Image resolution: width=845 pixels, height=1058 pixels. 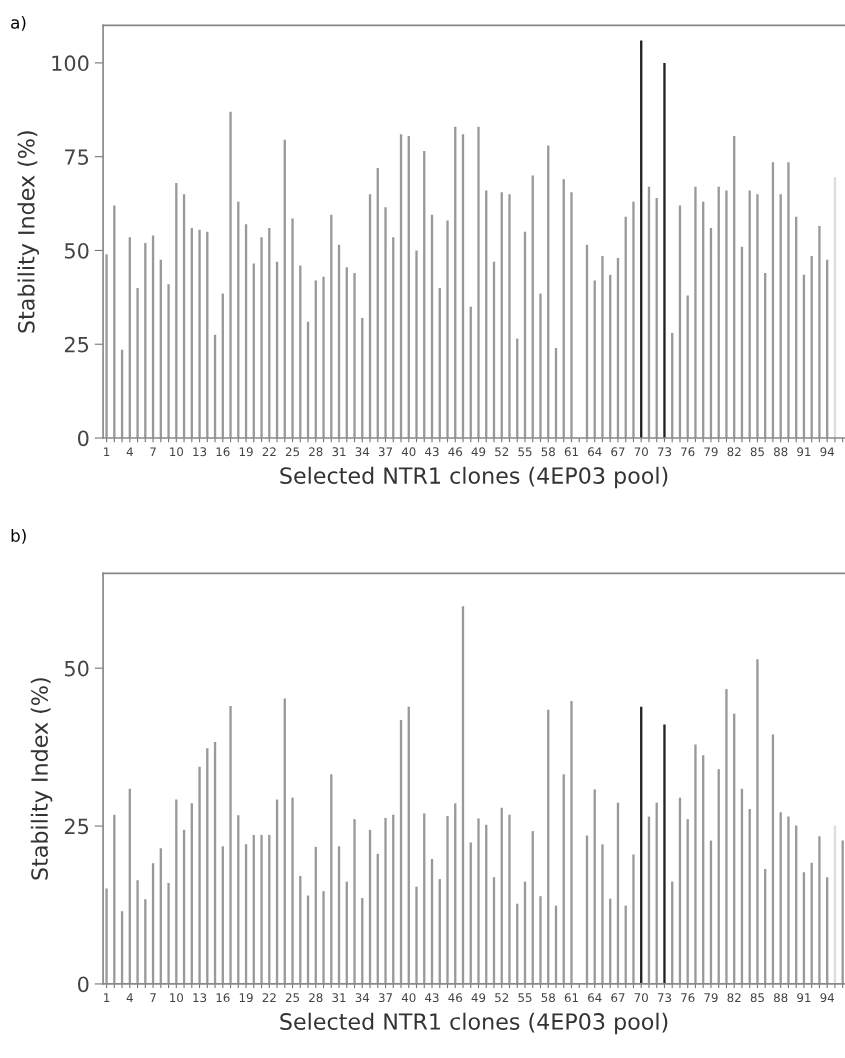 I want to click on y-tick-label: 75, so click(x=77, y=157).